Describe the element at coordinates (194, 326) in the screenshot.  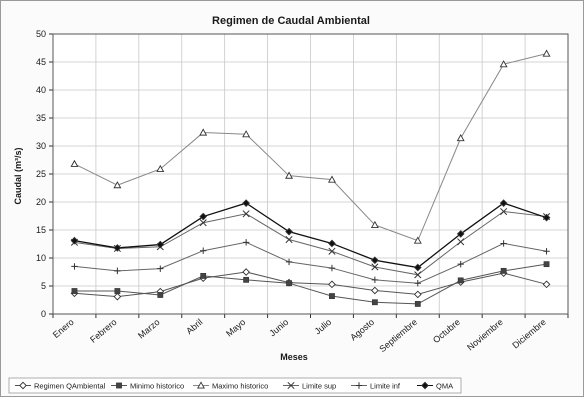
I see `x-tick-label: Abril` at that location.